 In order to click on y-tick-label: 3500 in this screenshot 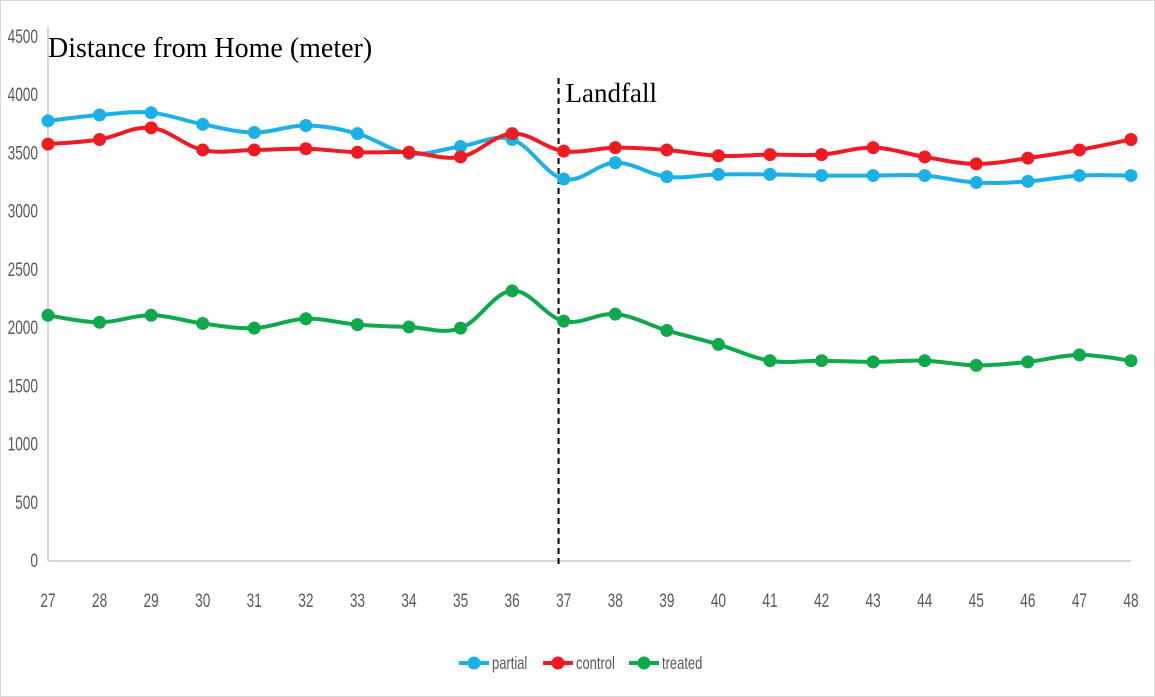, I will do `click(23, 153)`.